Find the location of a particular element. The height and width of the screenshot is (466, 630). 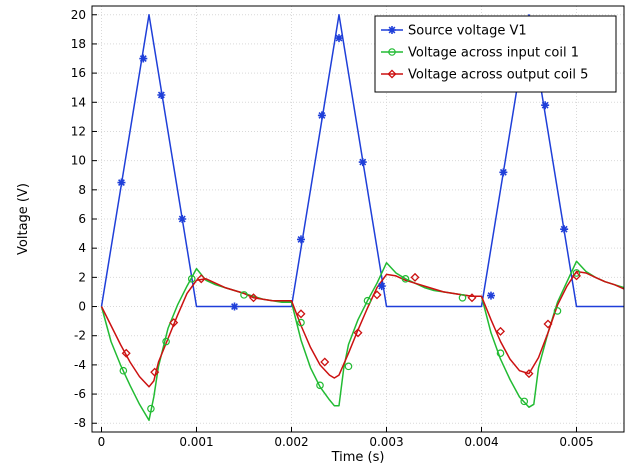

y-tick-label: 6 is located at coordinates (82, 219).